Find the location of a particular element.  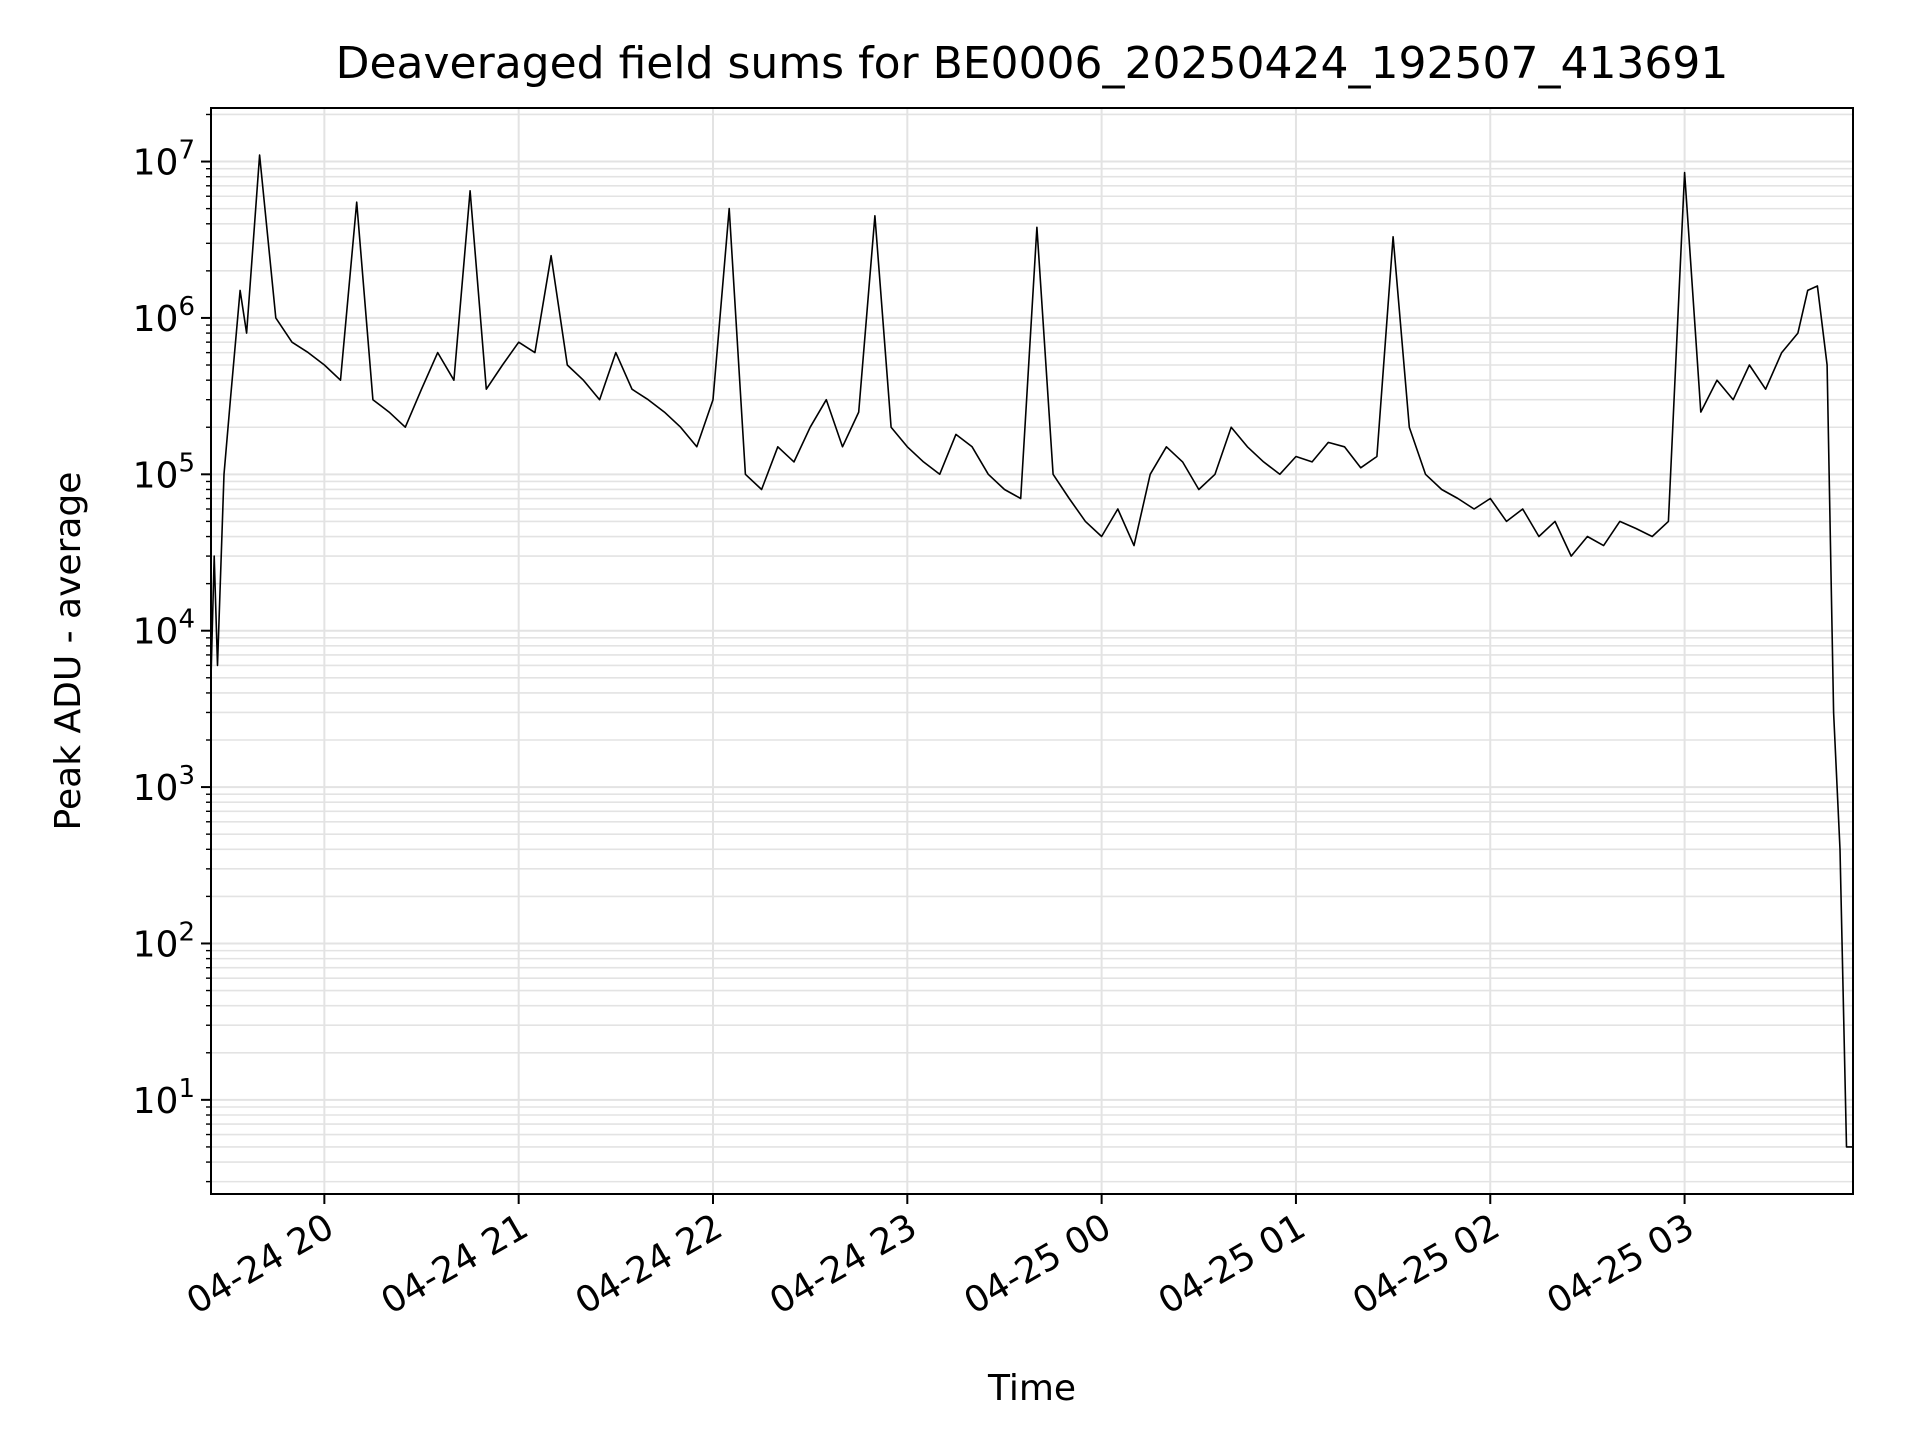

y-tick-label: 10¹ is located at coordinates (164, 1098).